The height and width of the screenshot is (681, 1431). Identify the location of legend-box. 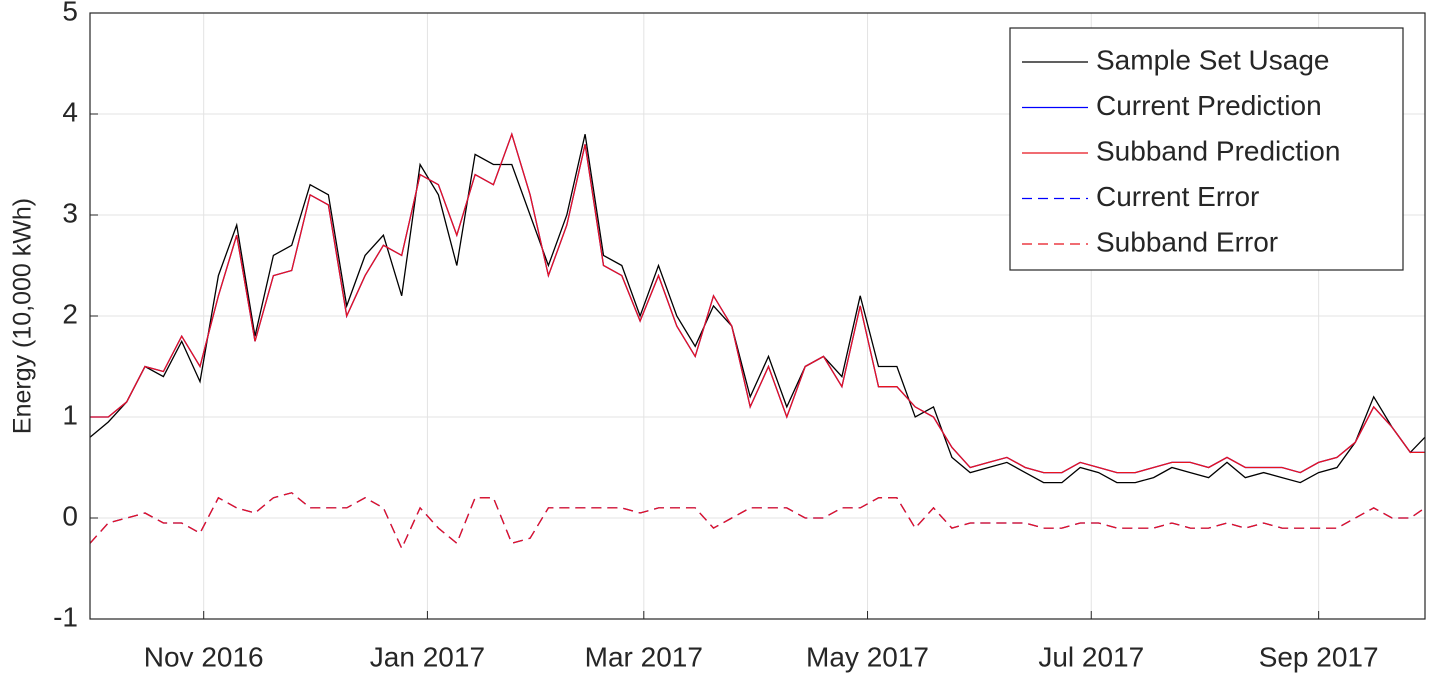
(1206, 149).